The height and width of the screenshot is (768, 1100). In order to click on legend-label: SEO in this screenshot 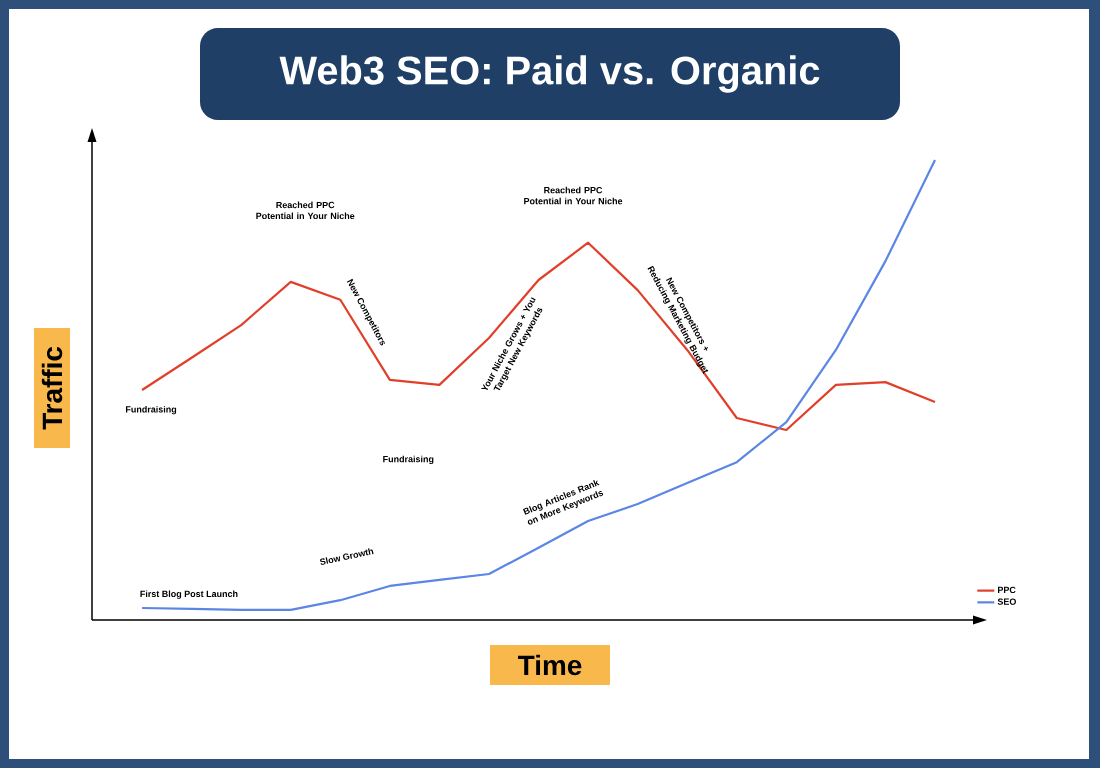, I will do `click(1006, 601)`.